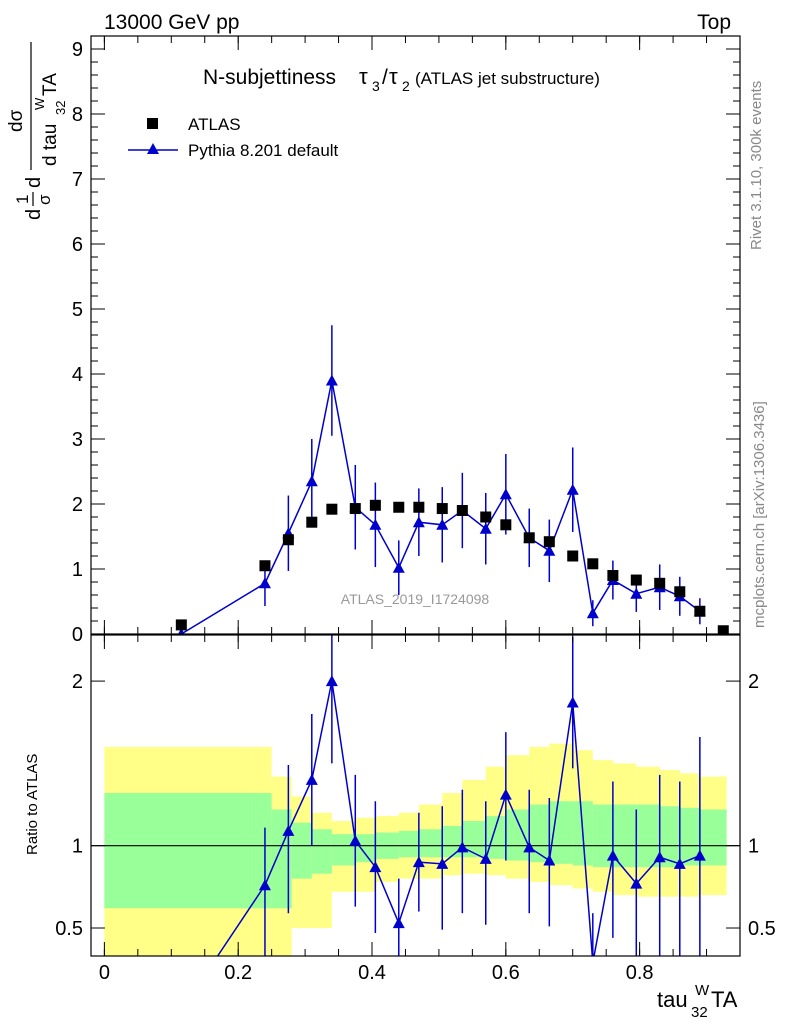 Image resolution: width=786 pixels, height=1024 pixels. I want to click on legend-marker-pythia, so click(153, 148).